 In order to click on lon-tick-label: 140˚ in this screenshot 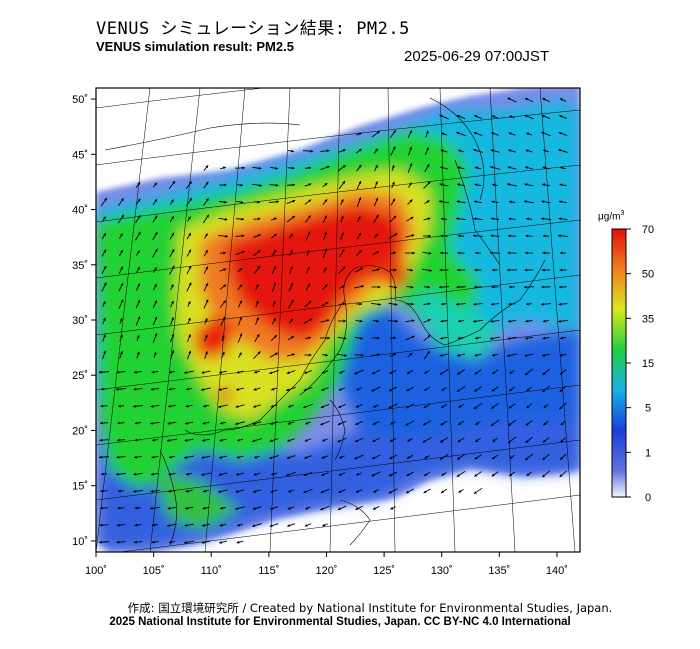, I will do `click(557, 571)`.